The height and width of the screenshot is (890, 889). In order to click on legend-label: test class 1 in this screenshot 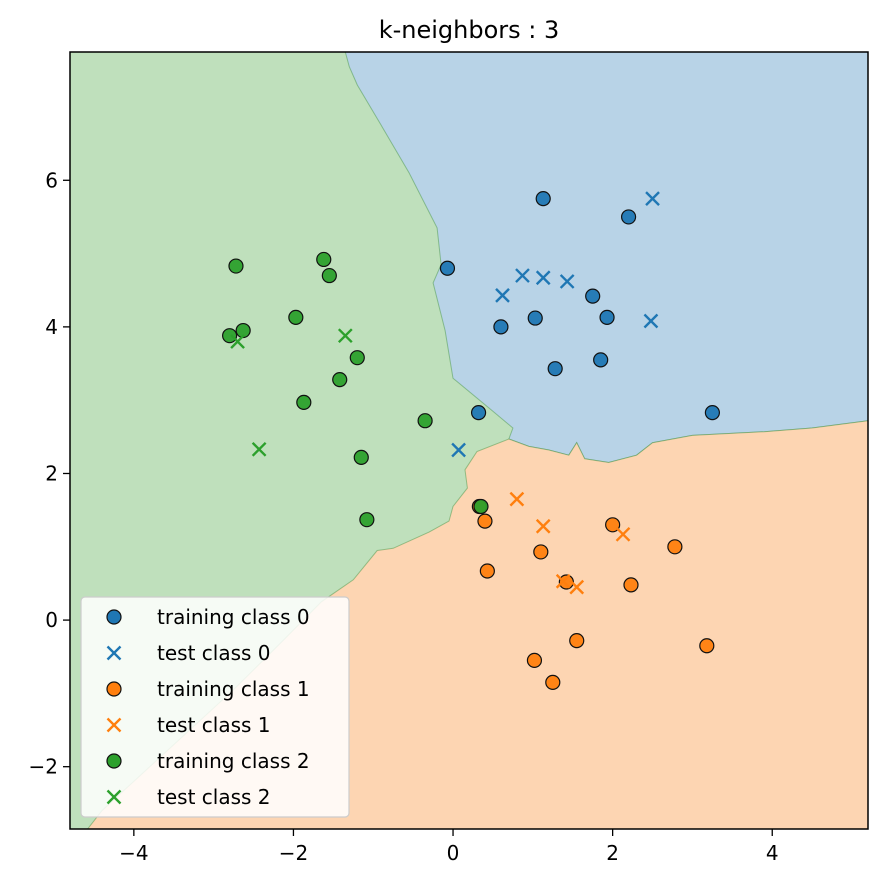, I will do `click(214, 725)`.